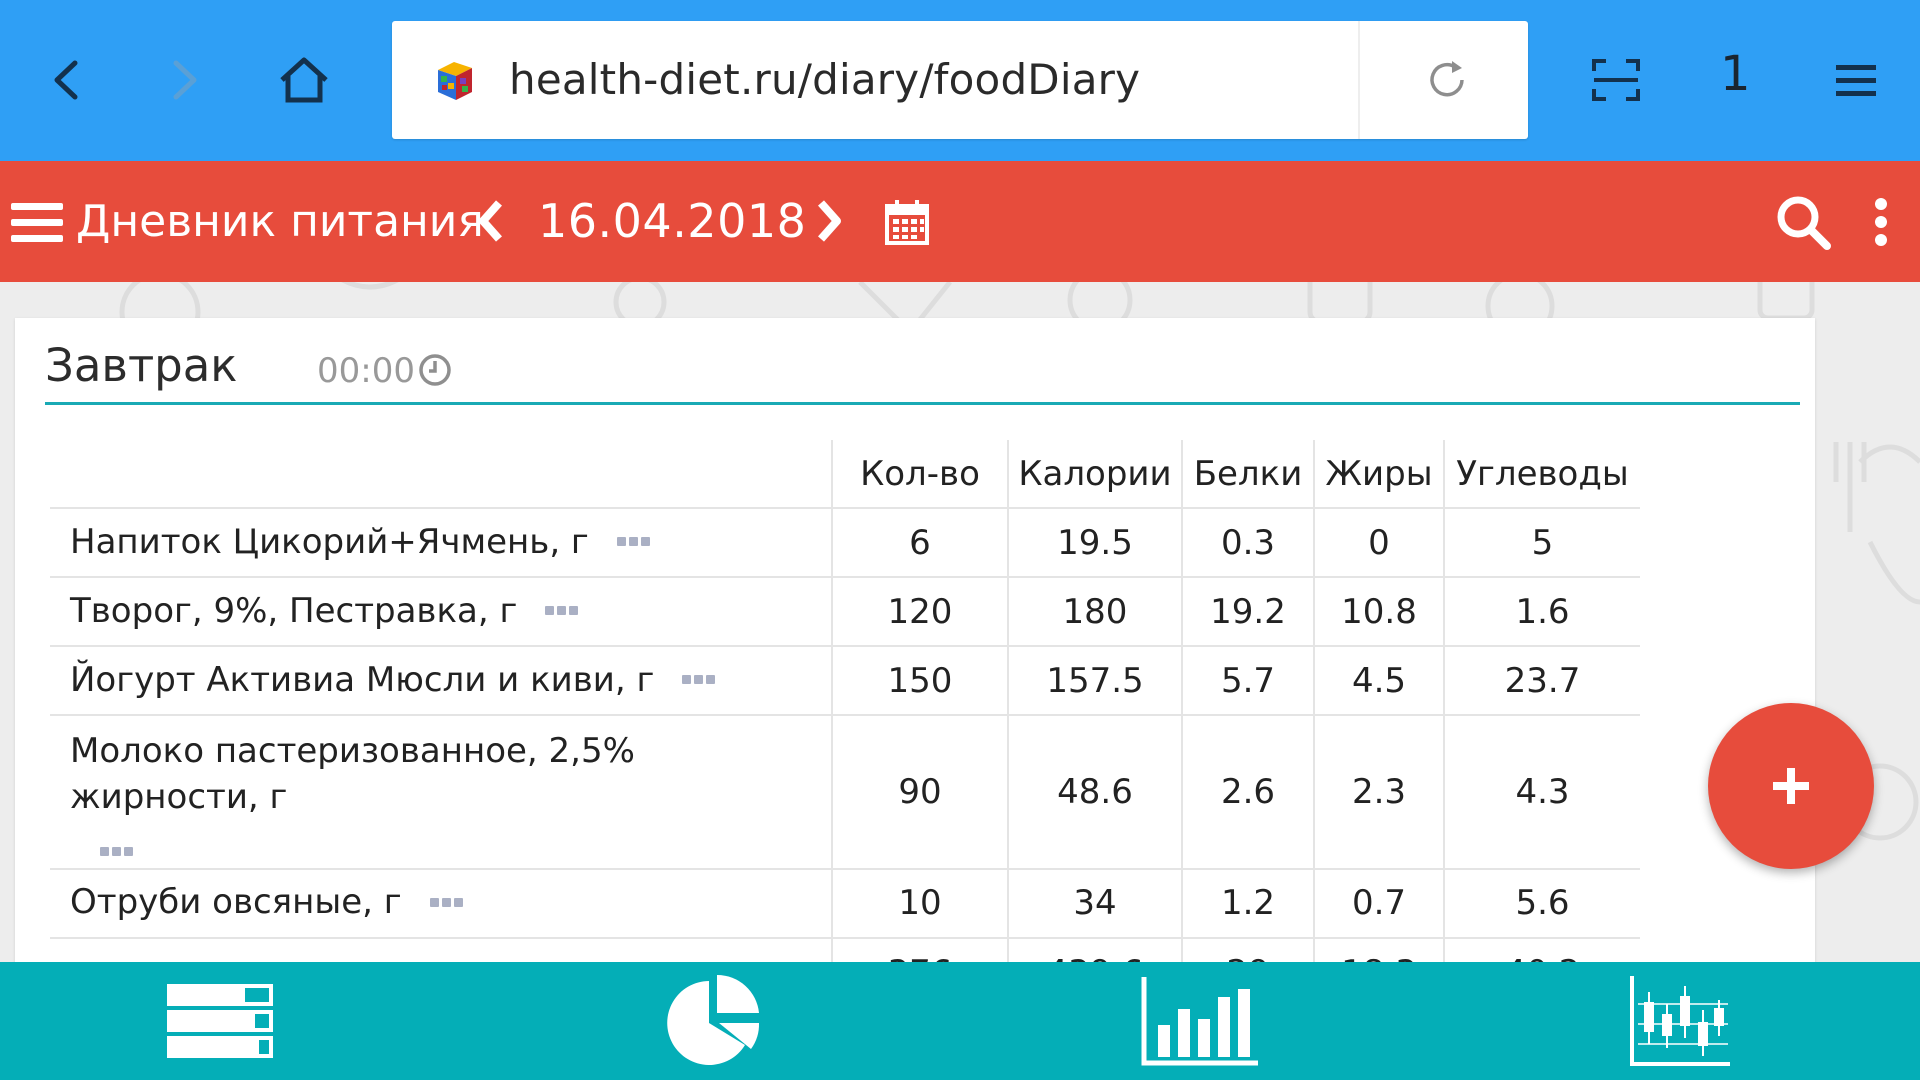 The image size is (1920, 1080). I want to click on home-button, so click(304, 80).